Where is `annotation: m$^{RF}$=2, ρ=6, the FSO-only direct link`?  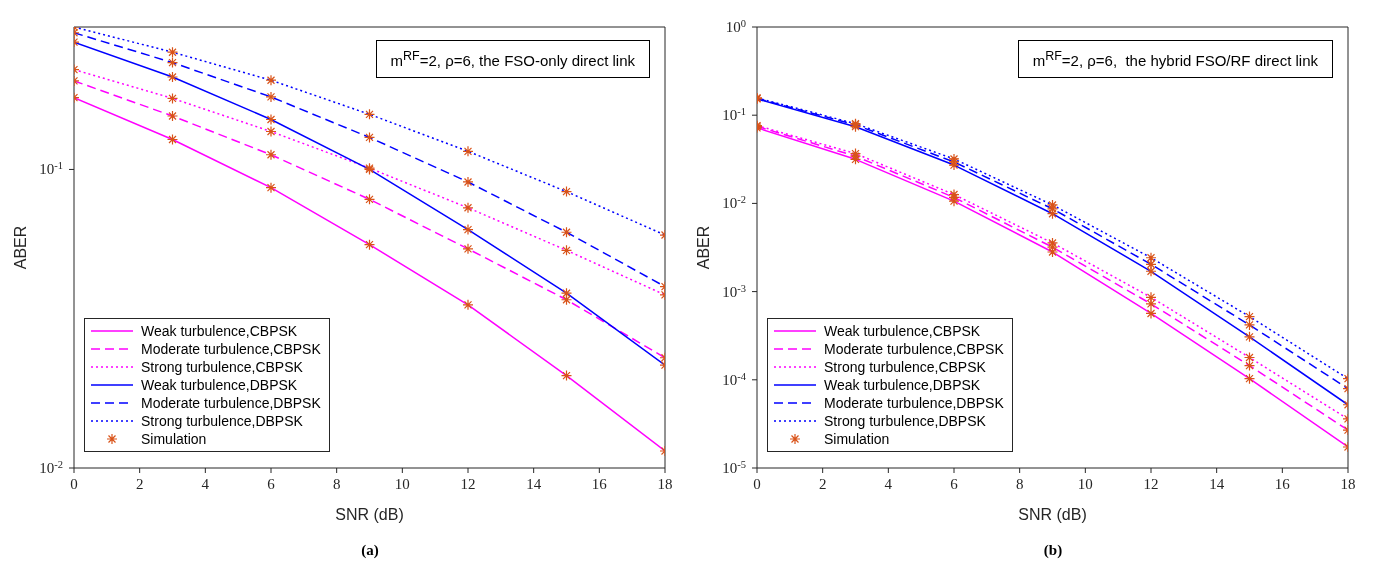 annotation: m$^{RF}$=2, ρ=6, the FSO-only direct link is located at coordinates (512, 59).